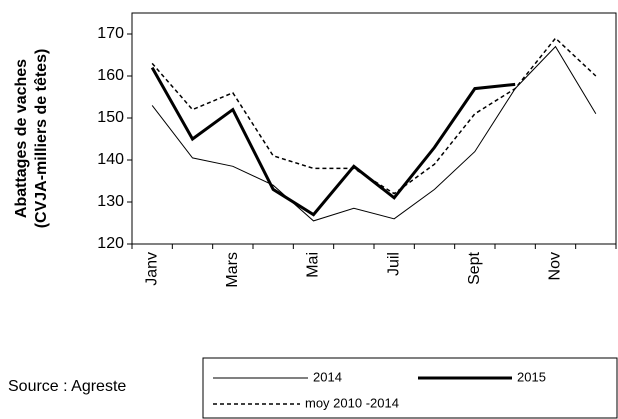 Image resolution: width=618 pixels, height=419 pixels. I want to click on y-tick-label: 160, so click(110, 75).